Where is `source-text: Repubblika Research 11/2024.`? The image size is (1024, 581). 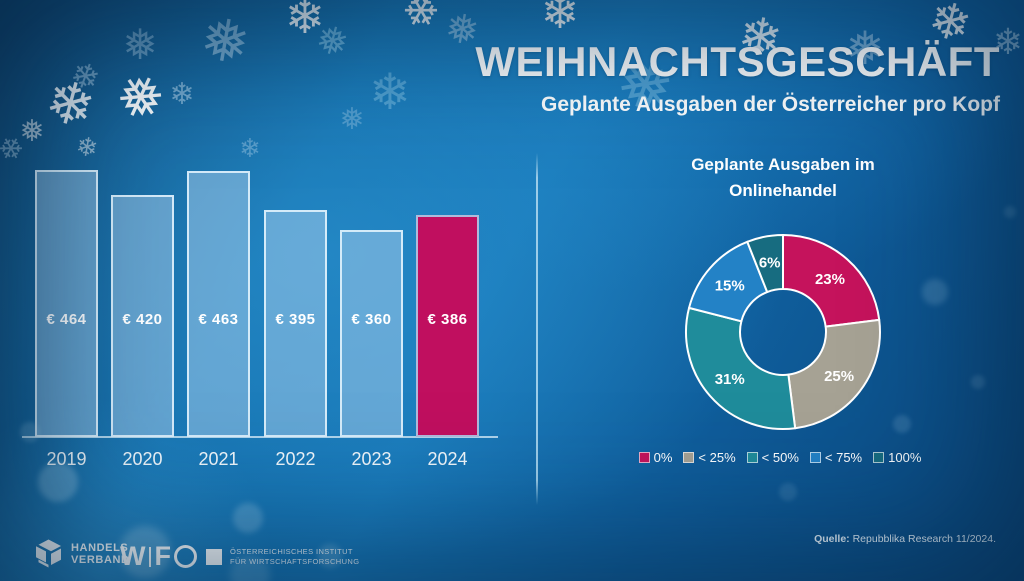 source-text: Repubblika Research 11/2024. is located at coordinates (922, 539).